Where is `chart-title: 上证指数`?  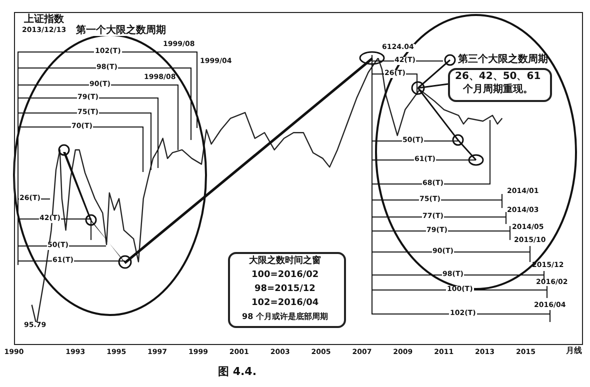 chart-title: 上证指数 is located at coordinates (44, 19).